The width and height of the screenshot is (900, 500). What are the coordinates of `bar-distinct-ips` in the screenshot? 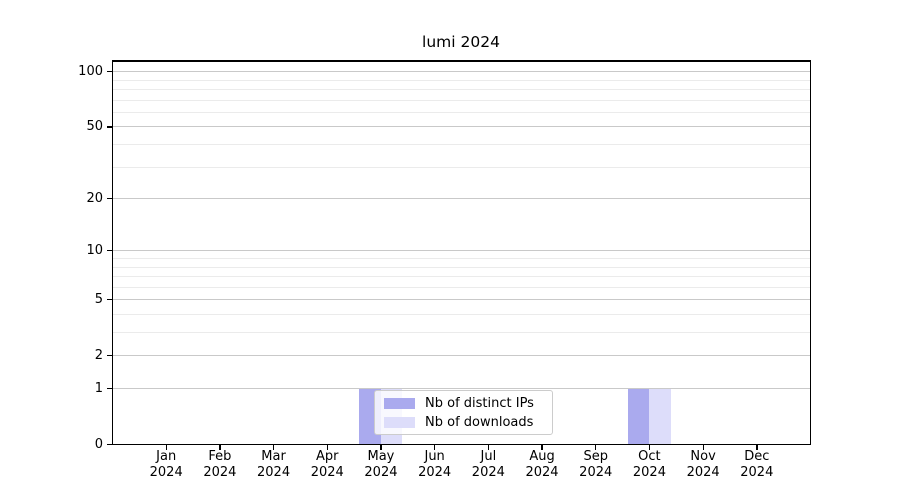 It's located at (638, 416).